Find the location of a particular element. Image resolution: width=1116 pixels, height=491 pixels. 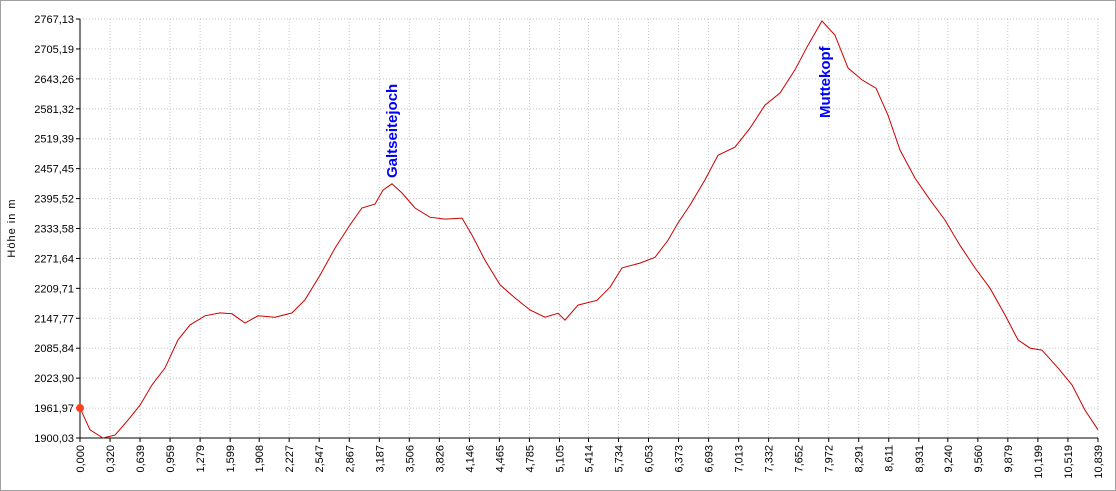

x-tick-label: 9,879 is located at coordinates (1009, 459).